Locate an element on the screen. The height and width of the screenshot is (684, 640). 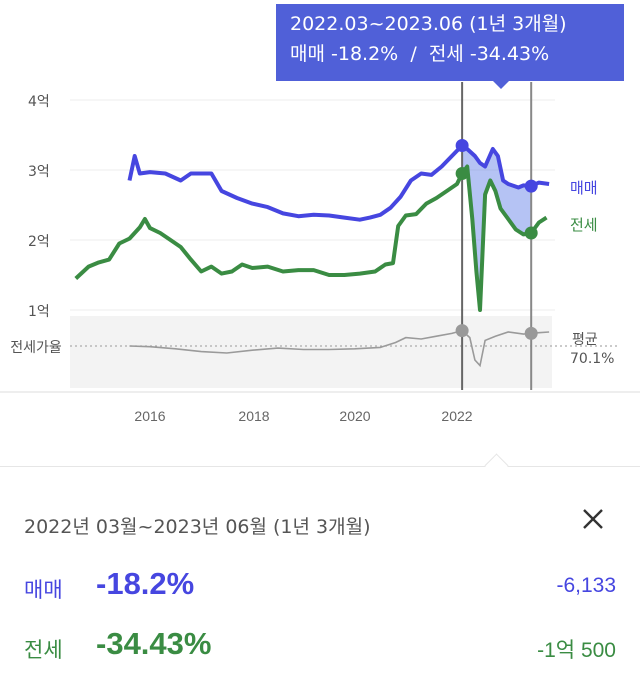
tooltip-sale-pct: -18.2% is located at coordinates (365, 54).